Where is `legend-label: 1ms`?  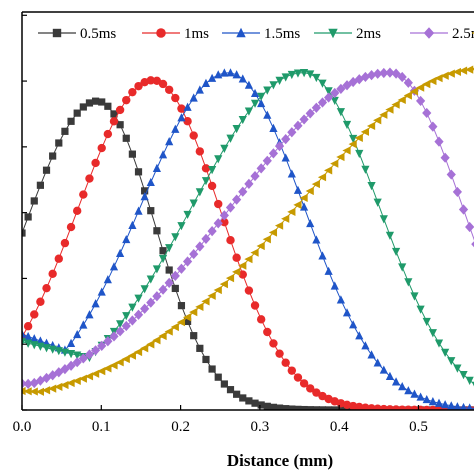
legend-label: 1ms is located at coordinates (196, 34).